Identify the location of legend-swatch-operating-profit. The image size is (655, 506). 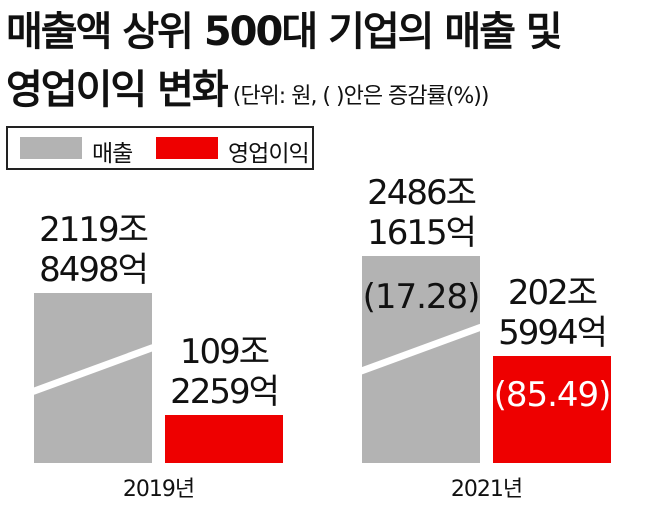
(187, 148).